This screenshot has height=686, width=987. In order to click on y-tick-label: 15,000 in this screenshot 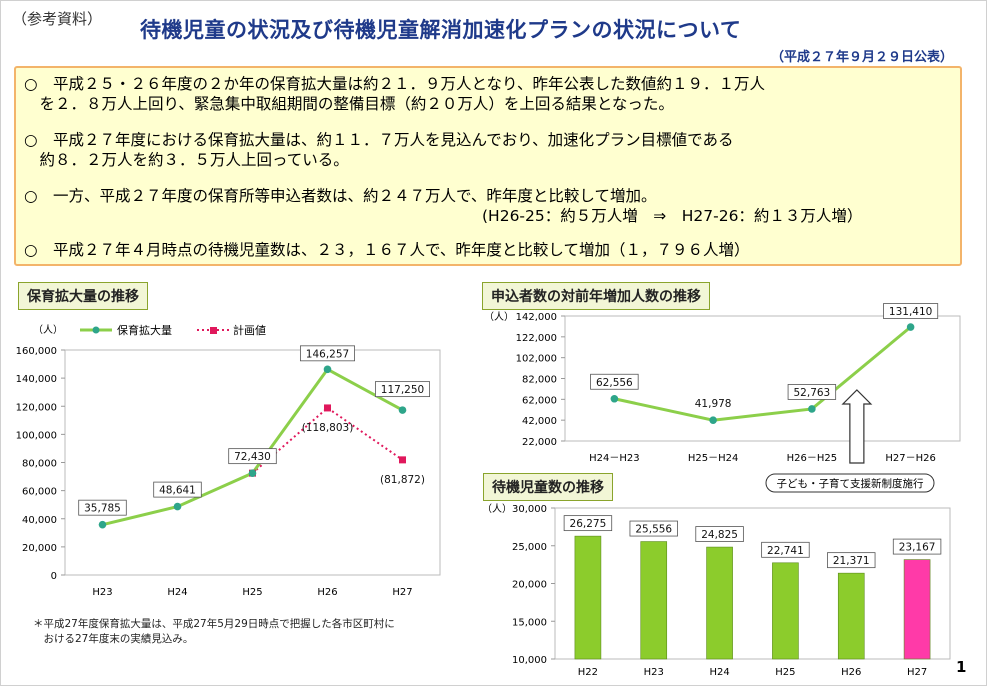, I will do `click(529, 622)`.